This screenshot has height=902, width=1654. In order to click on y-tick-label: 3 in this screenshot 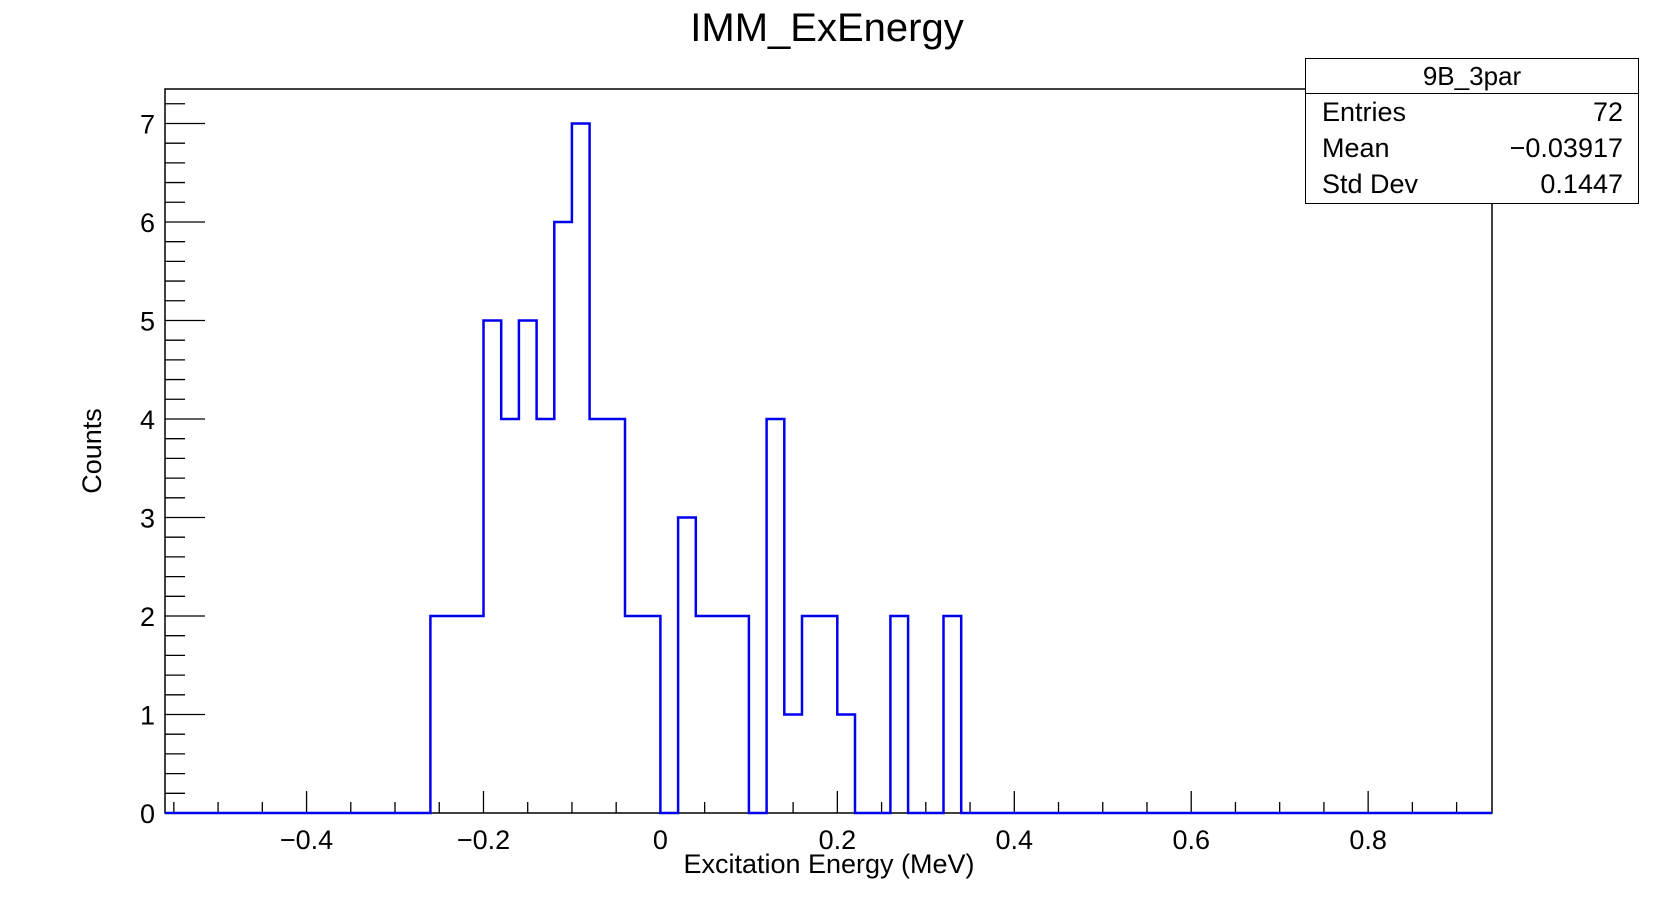, I will do `click(147, 518)`.